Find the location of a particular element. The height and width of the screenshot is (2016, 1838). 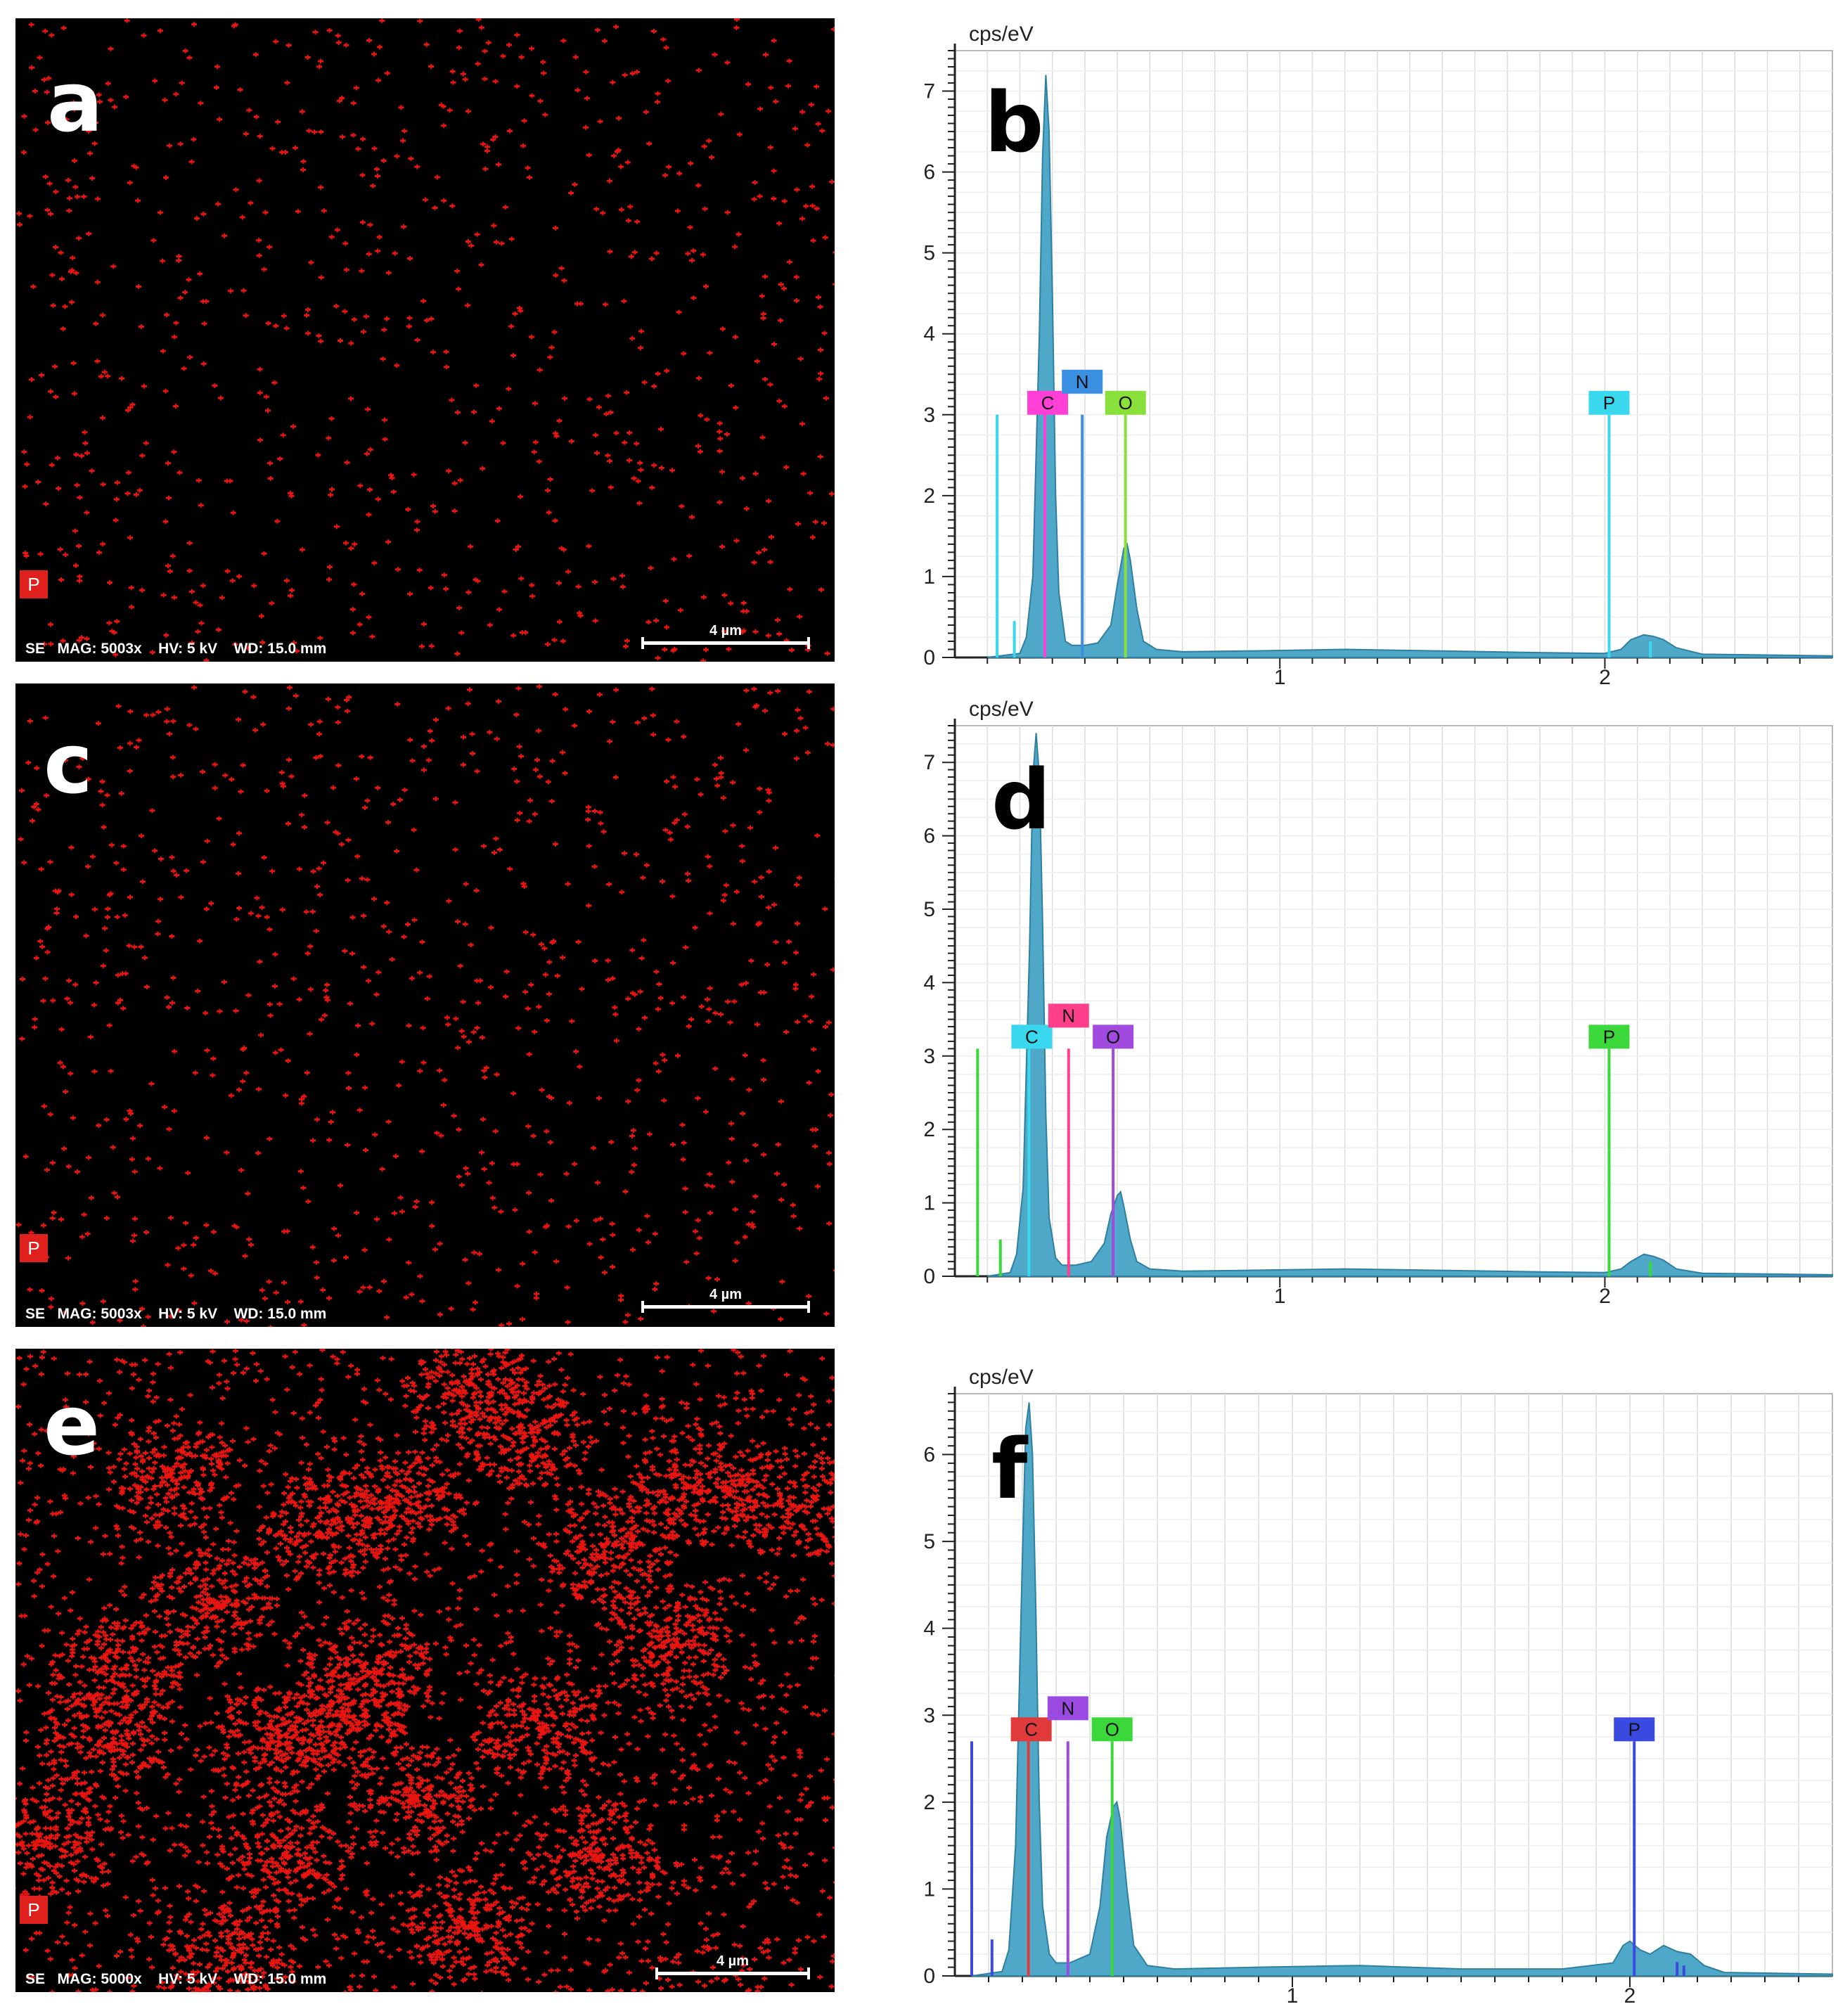

axis-ticks is located at coordinates (1372, 359).